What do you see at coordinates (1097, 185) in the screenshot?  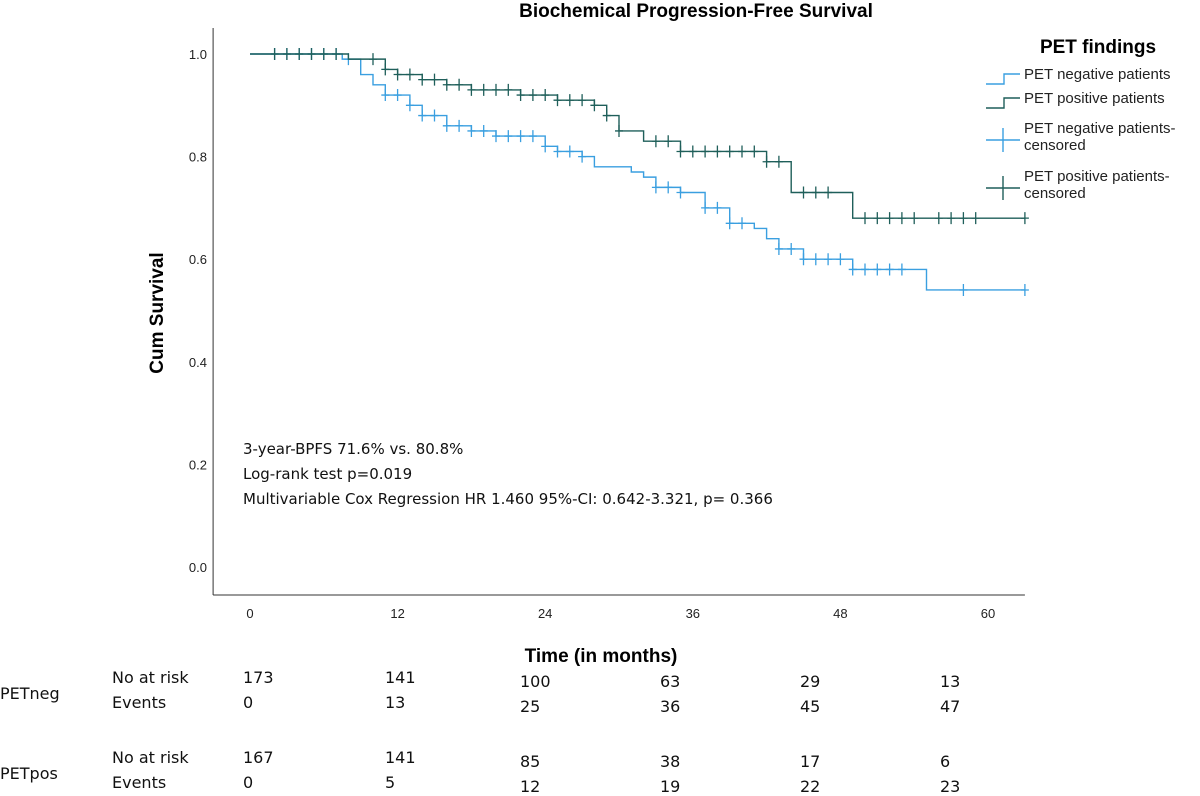 I see `legend-label: PET positive patients-censored` at bounding box center [1097, 185].